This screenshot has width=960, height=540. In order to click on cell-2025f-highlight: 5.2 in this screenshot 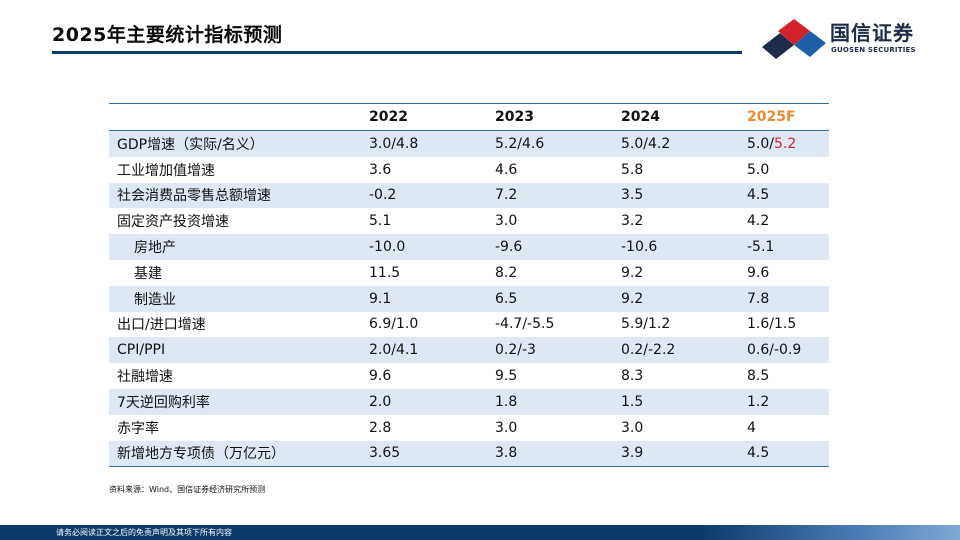, I will do `click(785, 143)`.